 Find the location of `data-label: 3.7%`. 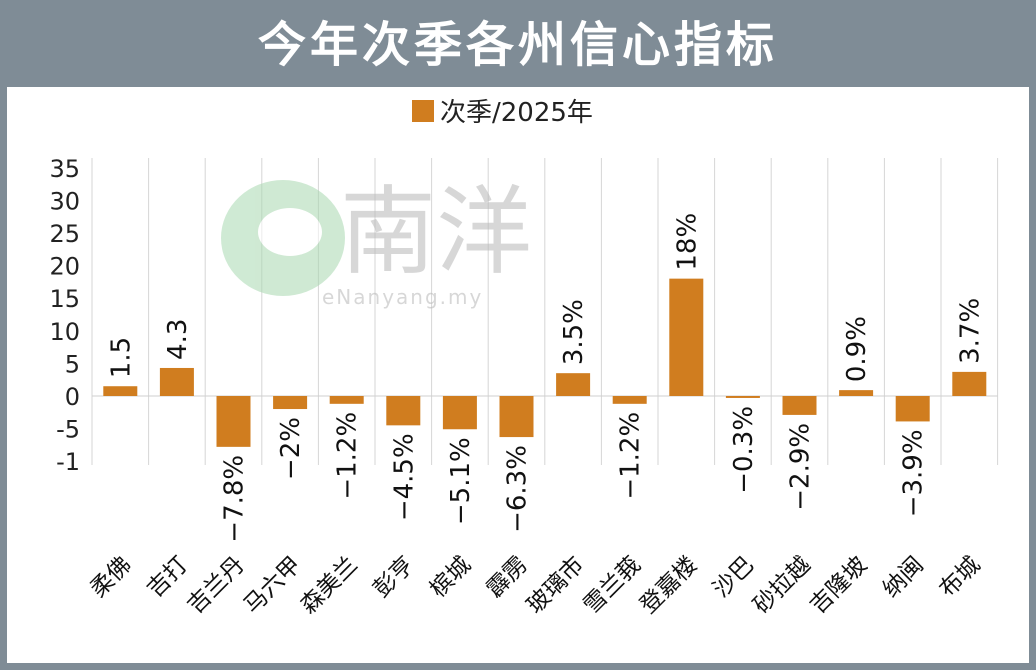

data-label: 3.7% is located at coordinates (970, 331).